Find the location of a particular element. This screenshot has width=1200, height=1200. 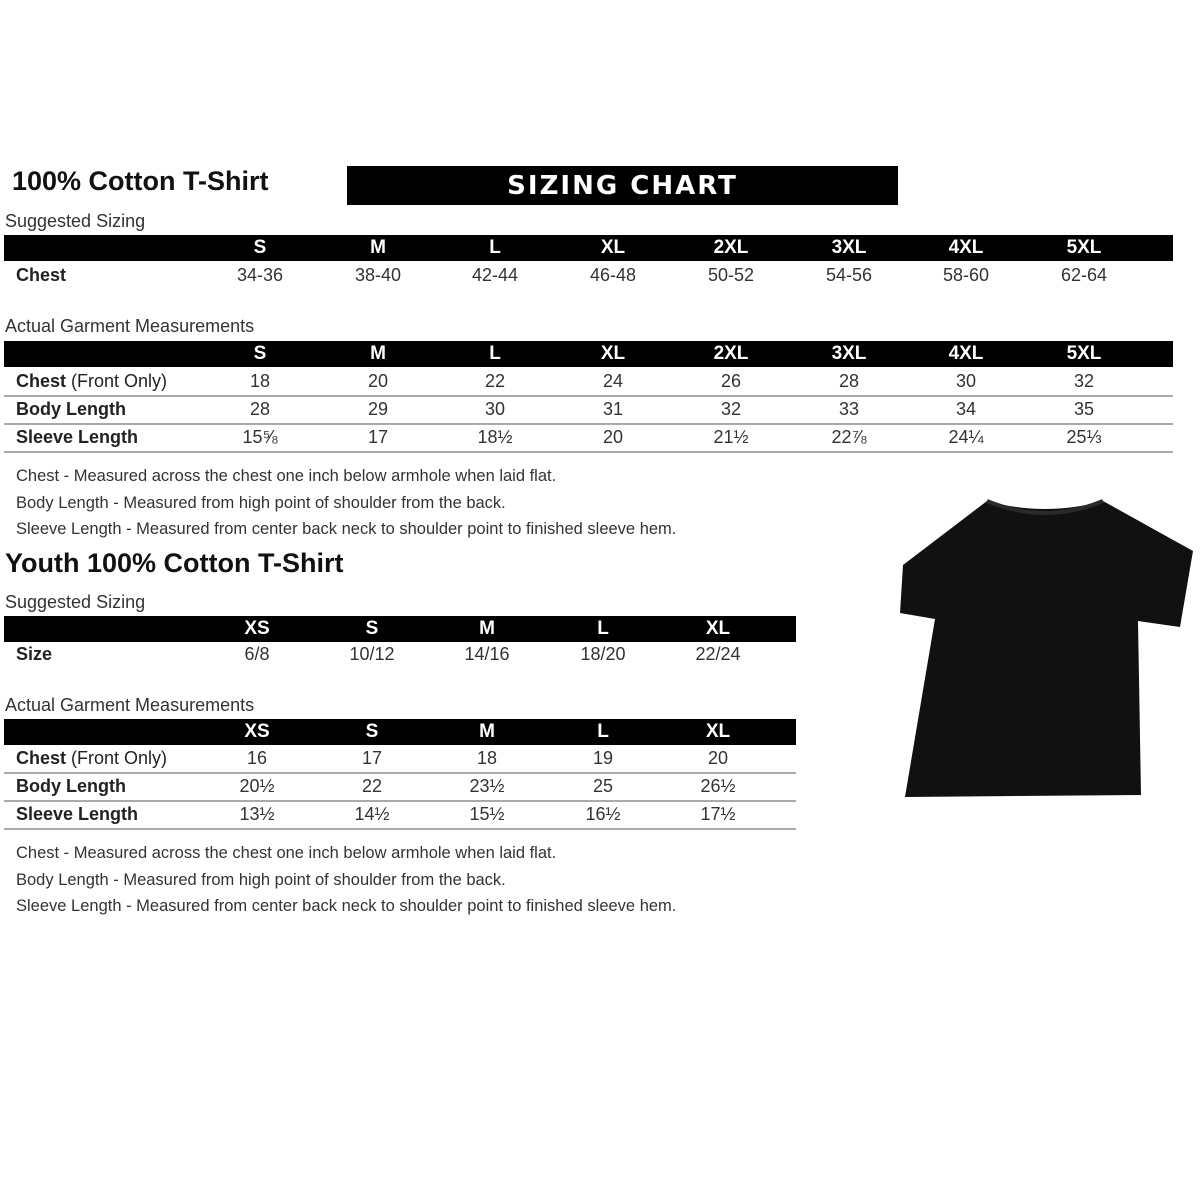

table-row: Sleeve Length 15⅝ 17 18½ 20 21½ 22⅞ 24¼ 25⅓ is located at coordinates (588, 438).